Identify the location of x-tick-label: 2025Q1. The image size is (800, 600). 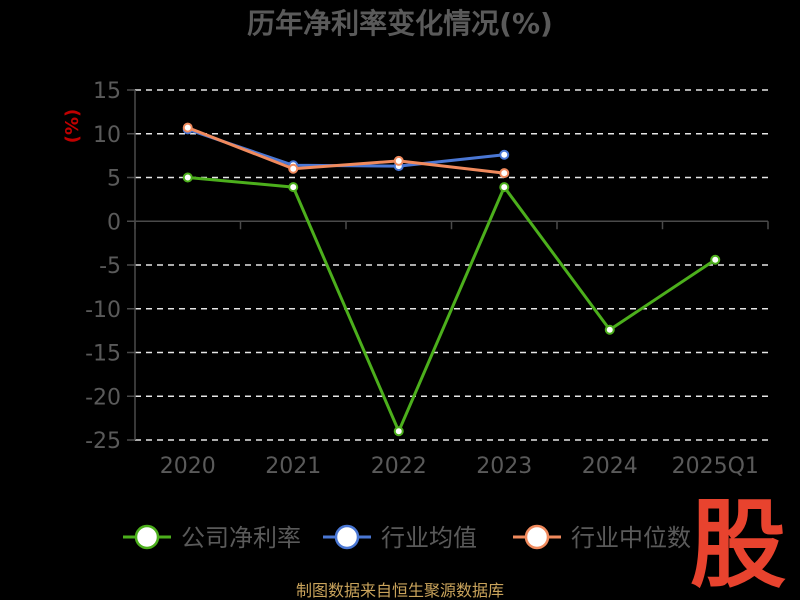
(715, 466).